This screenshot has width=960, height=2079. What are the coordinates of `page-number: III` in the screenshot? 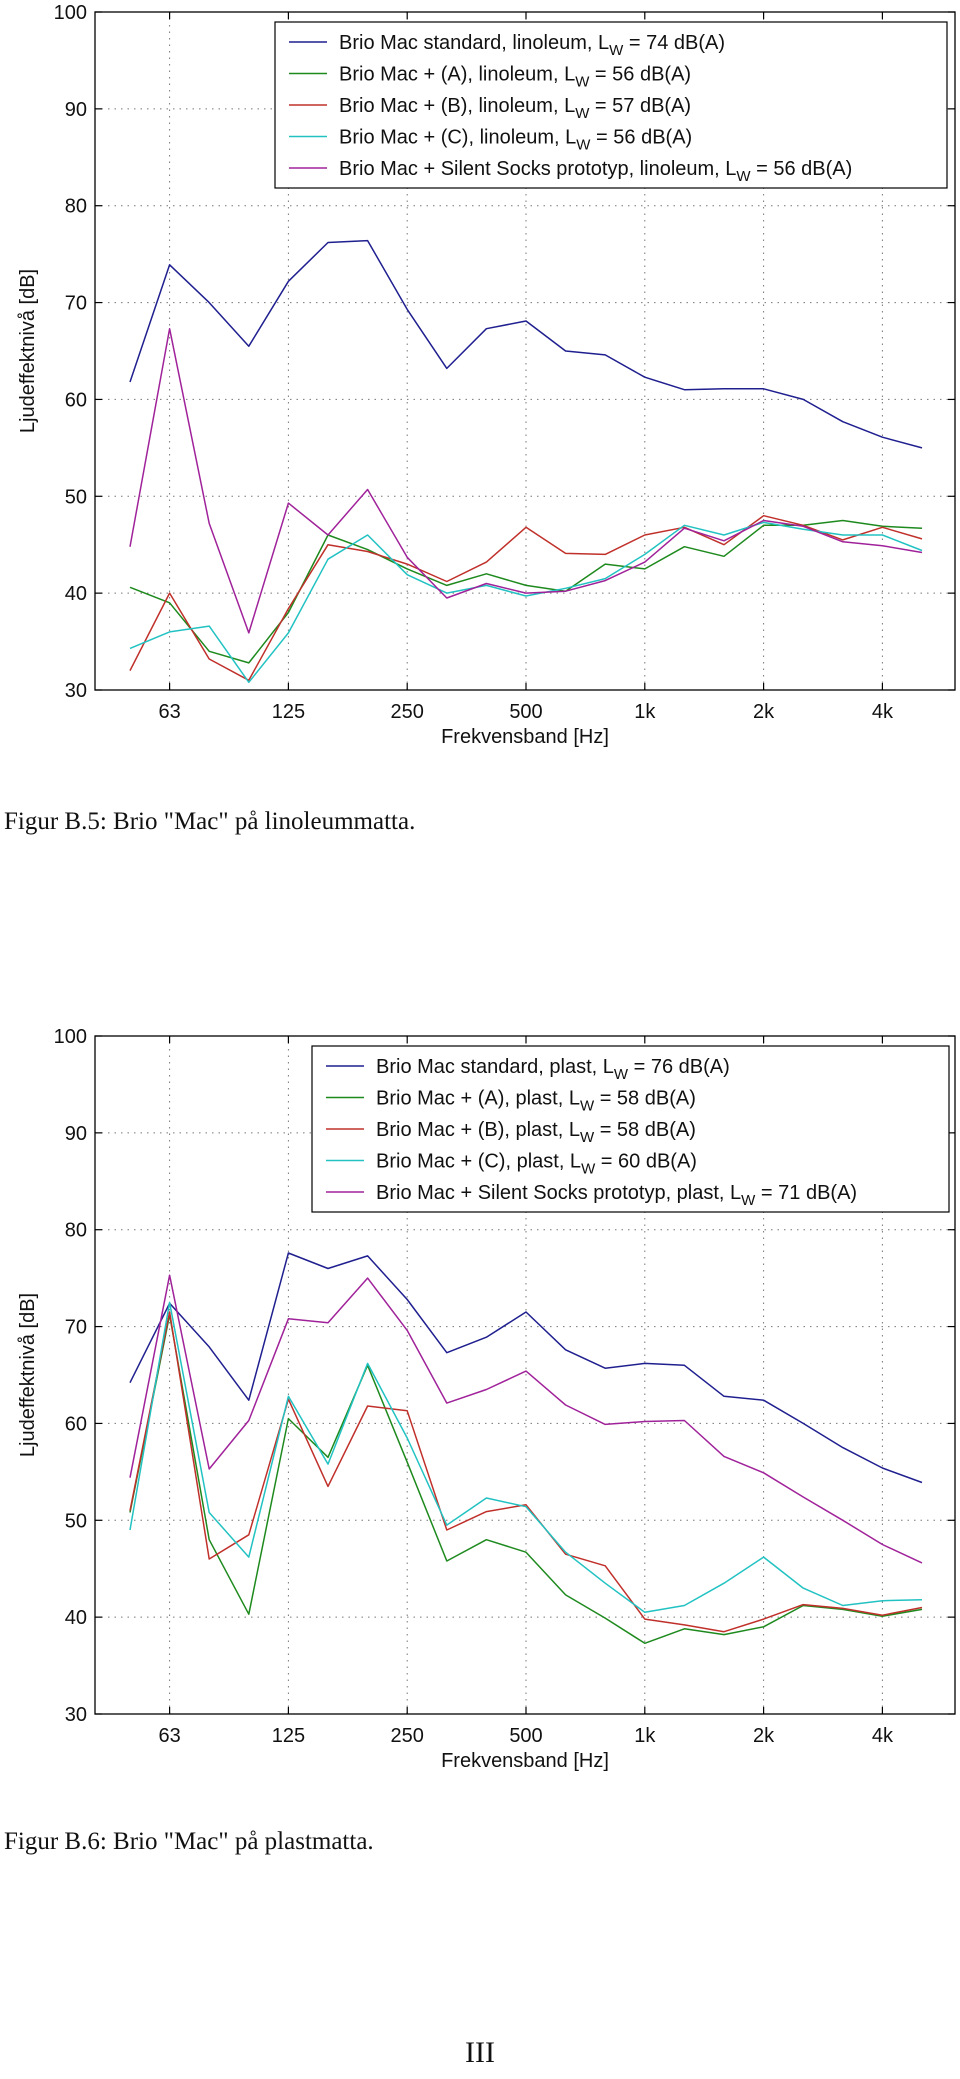 It's located at (480, 2052).